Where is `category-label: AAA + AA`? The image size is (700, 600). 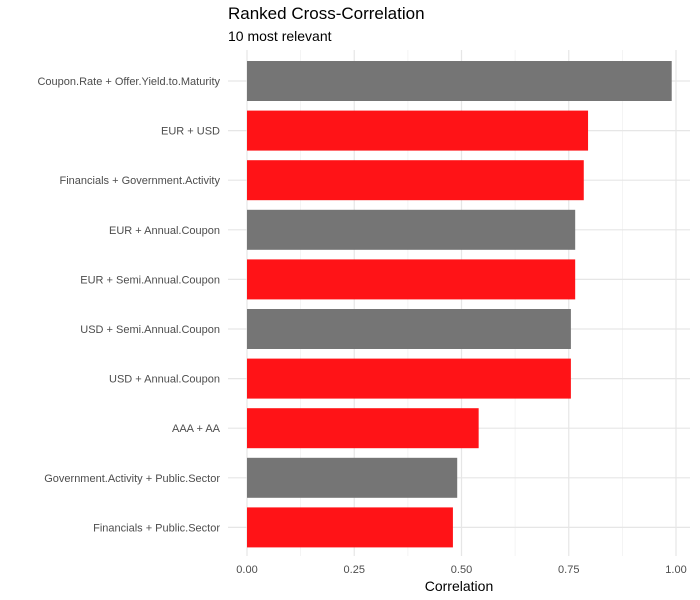 category-label: AAA + AA is located at coordinates (196, 429).